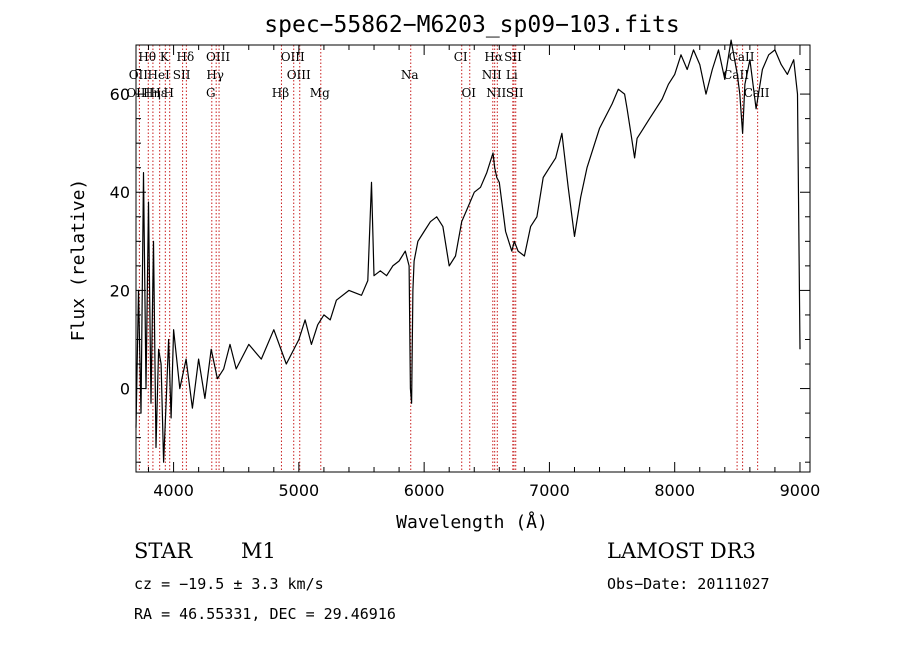 The image size is (900, 649). Describe the element at coordinates (258, 551) in the screenshot. I see `object-subclass: M1` at that location.